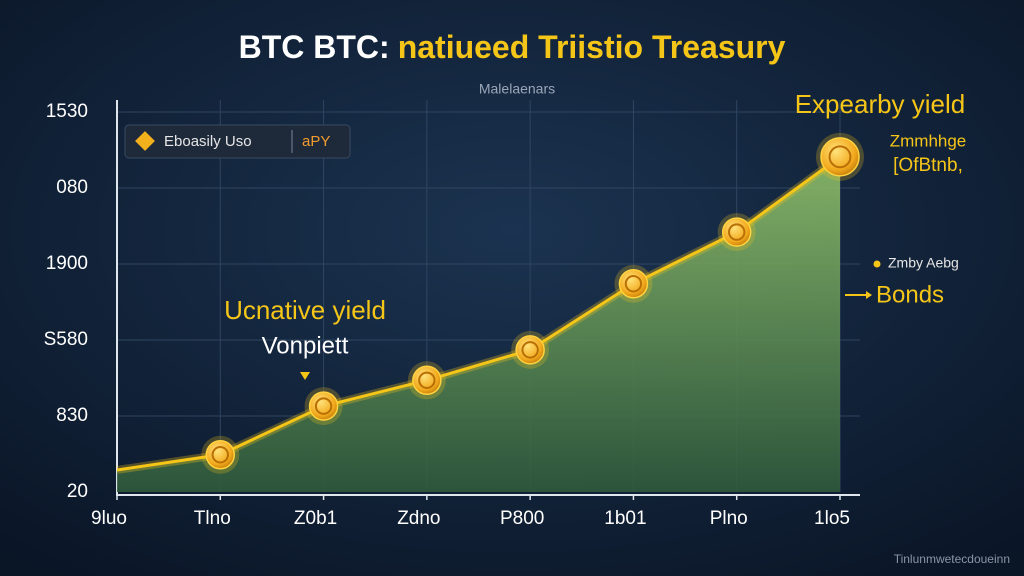  What do you see at coordinates (72, 187) in the screenshot?
I see `y-tick-label: 080` at bounding box center [72, 187].